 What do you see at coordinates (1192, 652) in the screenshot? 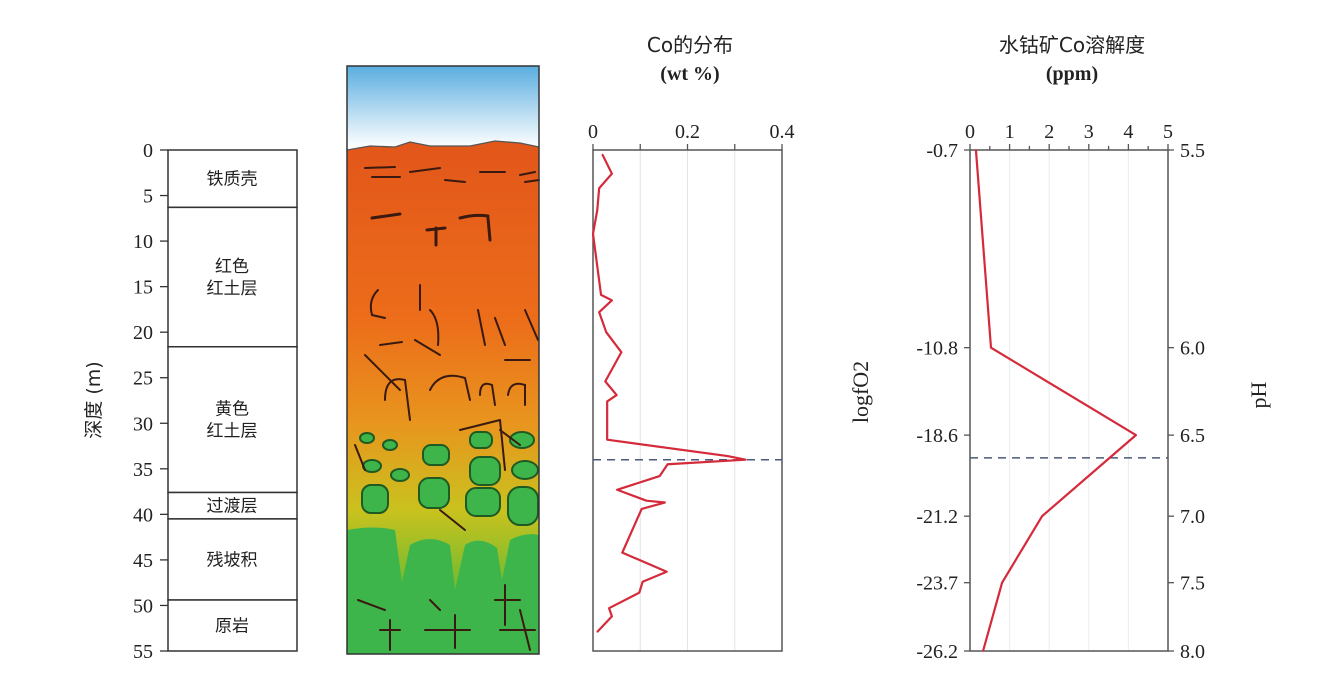
I see `ph-tick-label: 8.0` at bounding box center [1192, 652].